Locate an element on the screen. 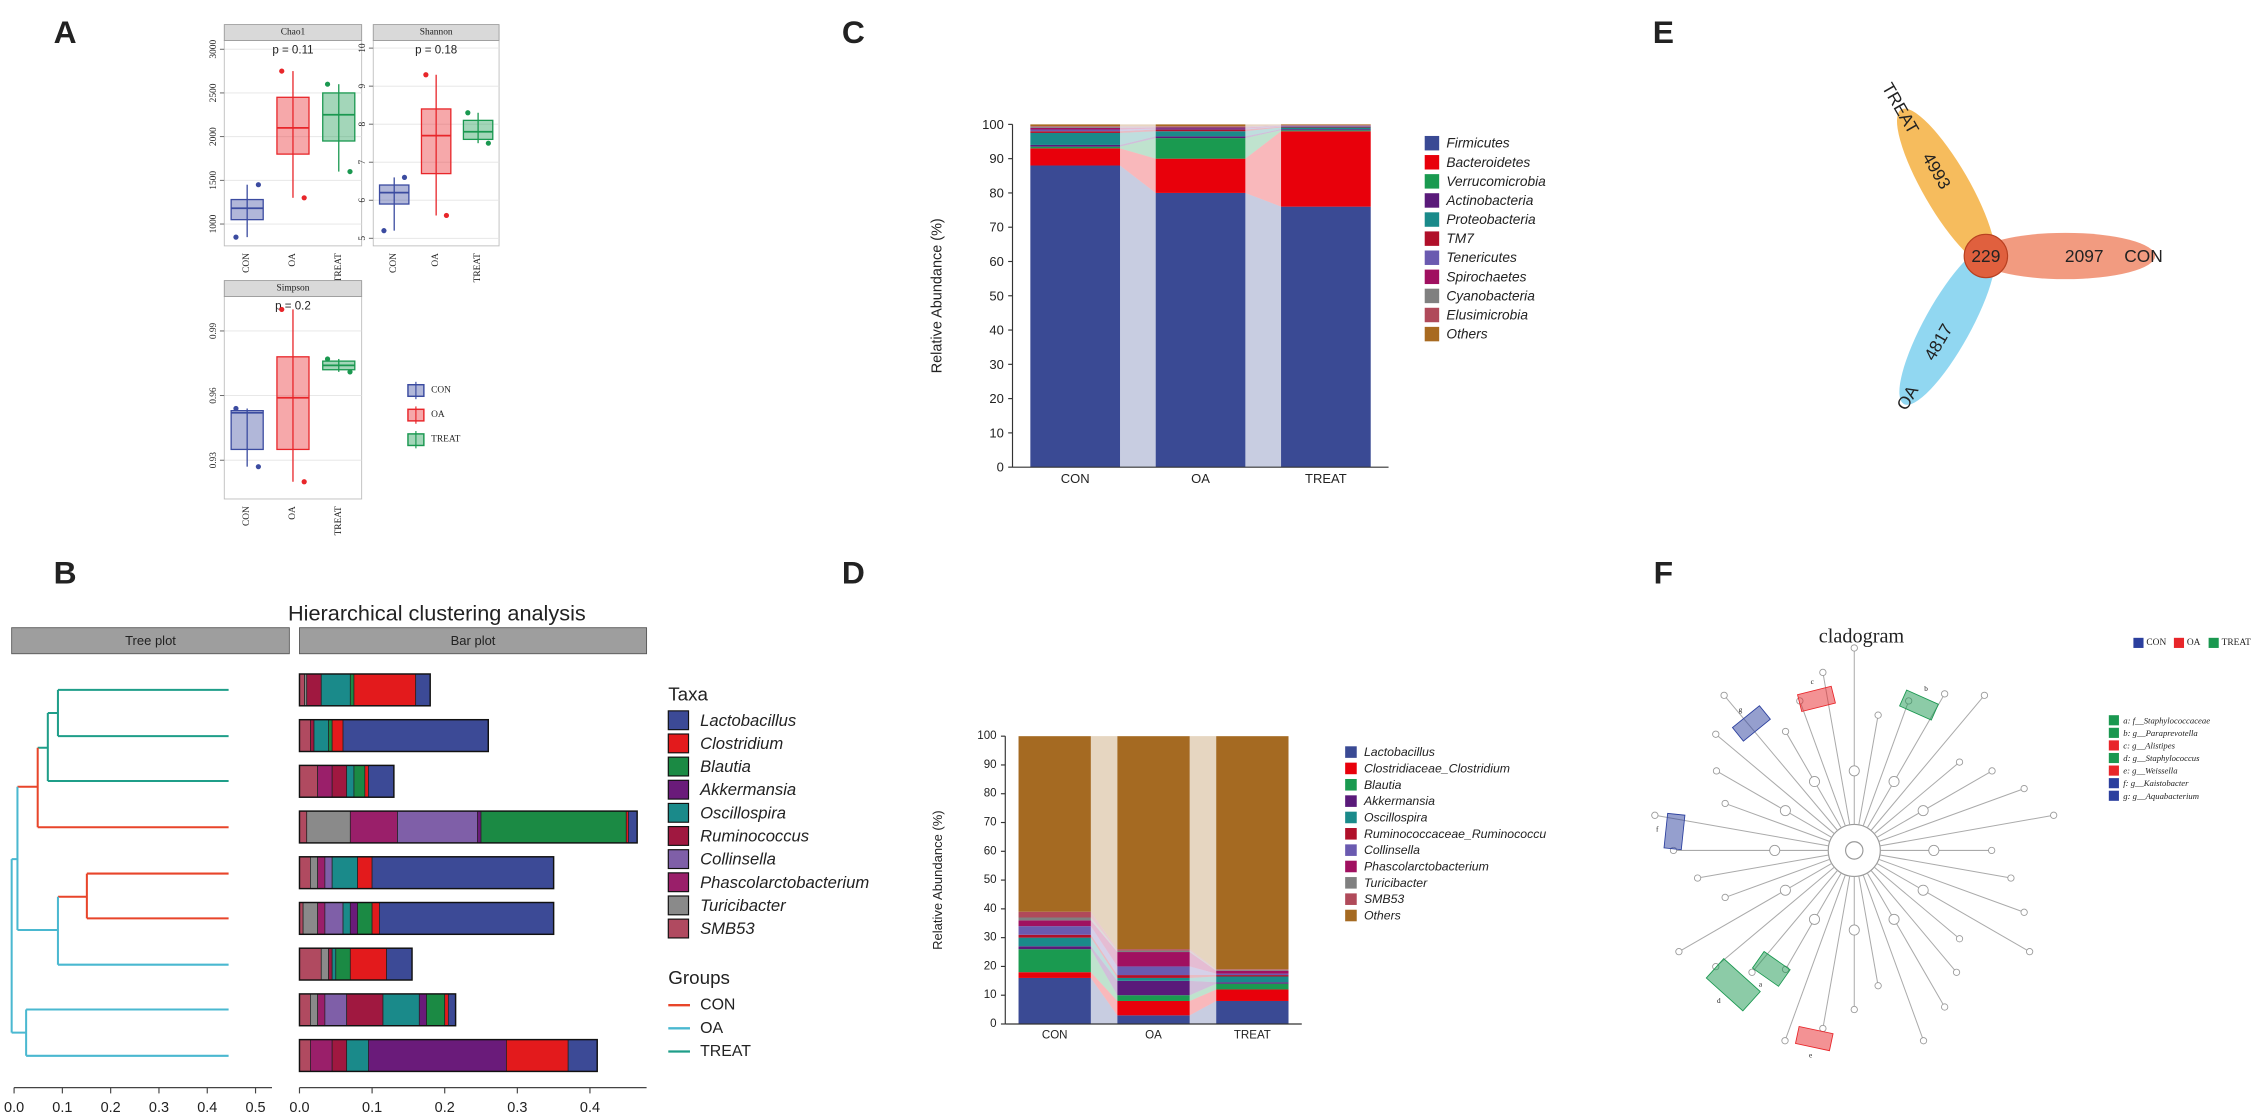  y-tick-label: 50 is located at coordinates (996, 295).